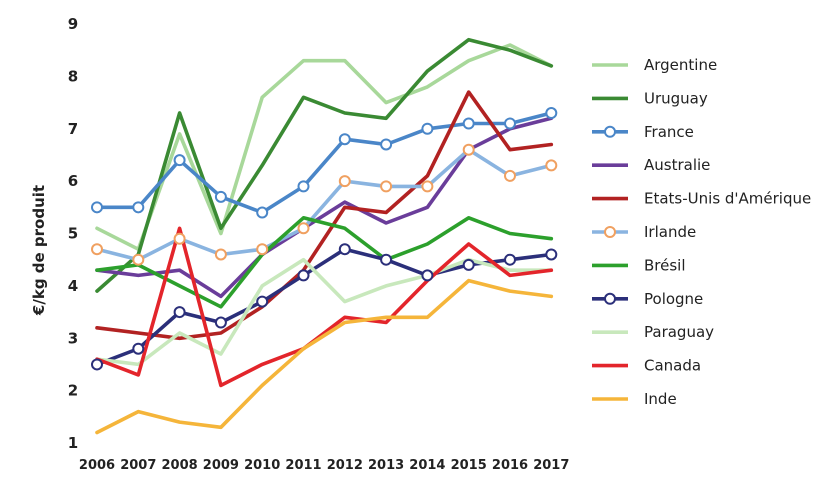 The height and width of the screenshot is (477, 831). What do you see at coordinates (73, 24) in the screenshot?
I see `y-tick-label: 9` at bounding box center [73, 24].